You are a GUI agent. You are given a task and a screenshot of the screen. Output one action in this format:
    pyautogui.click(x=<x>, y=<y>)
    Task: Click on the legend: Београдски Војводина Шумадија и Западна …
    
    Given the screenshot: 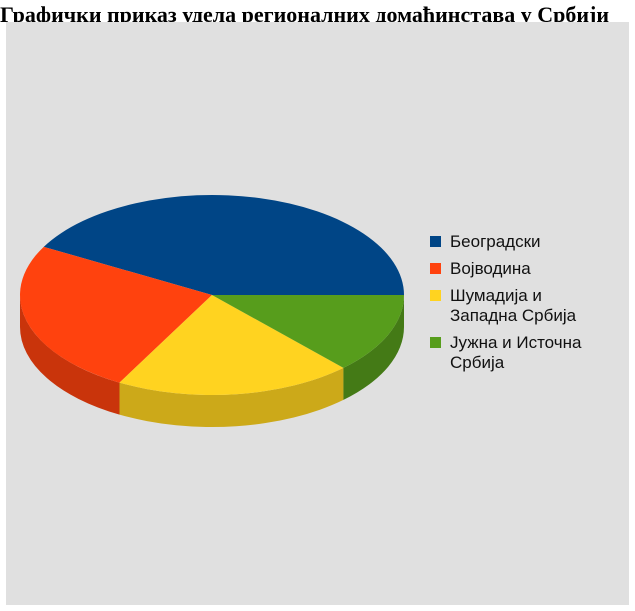 What is the action you would take?
    pyautogui.click(x=526, y=306)
    